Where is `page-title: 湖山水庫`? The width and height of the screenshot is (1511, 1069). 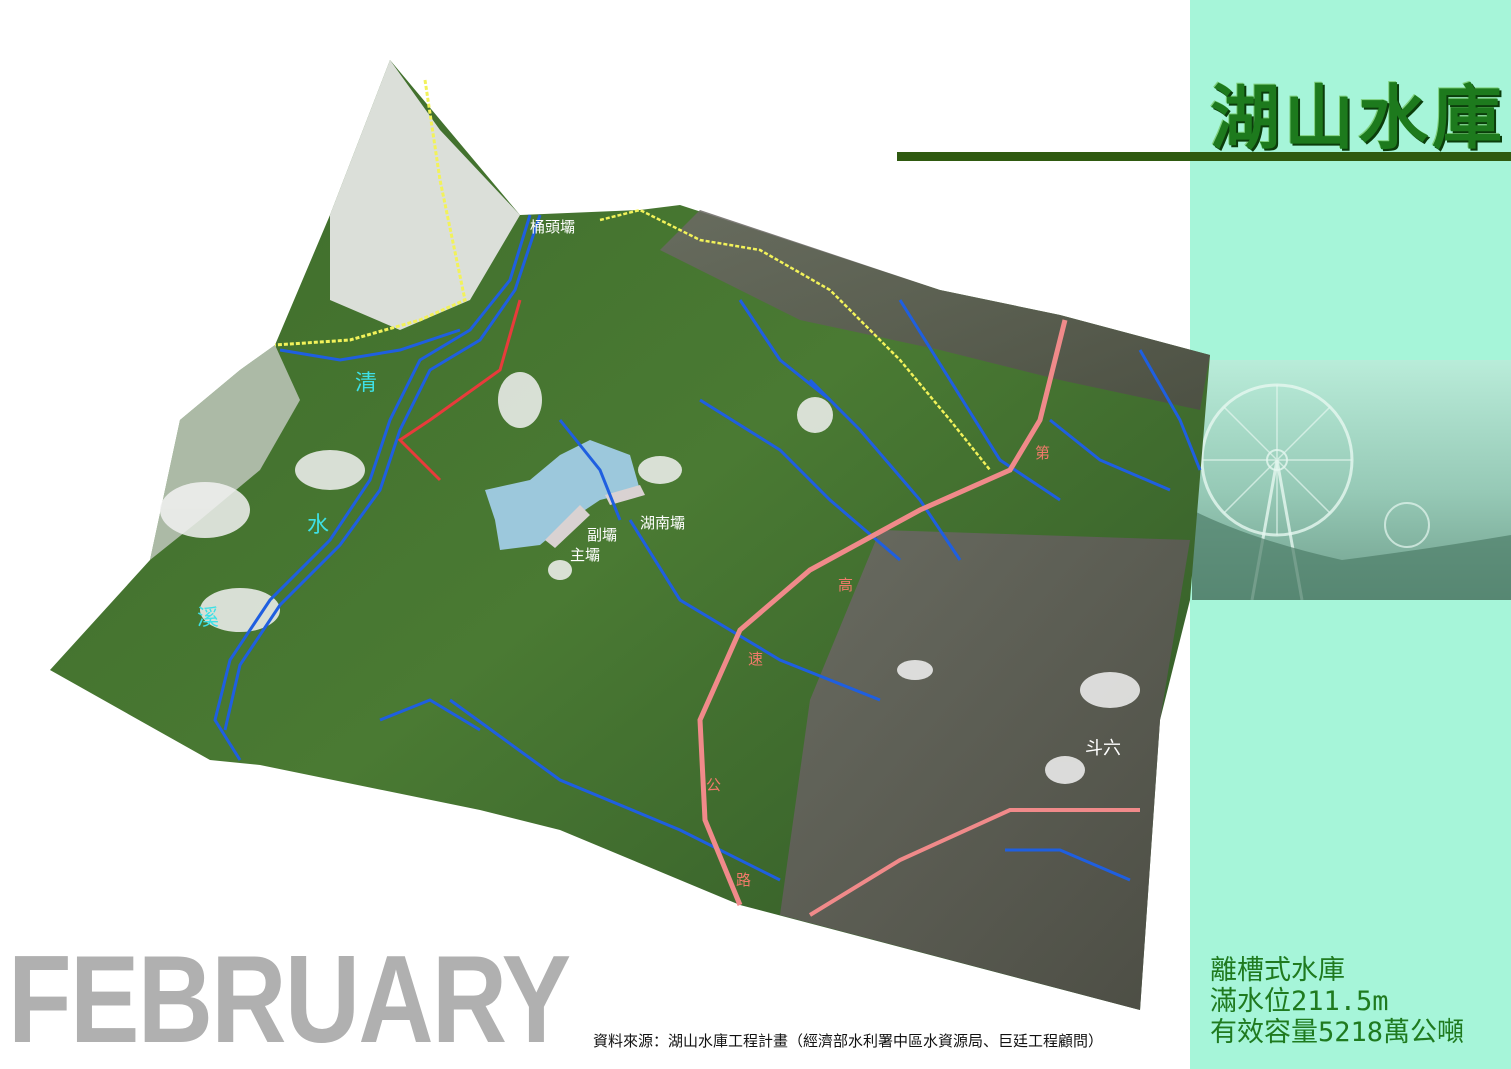 page-title: 湖山水庫 is located at coordinates (1358, 117).